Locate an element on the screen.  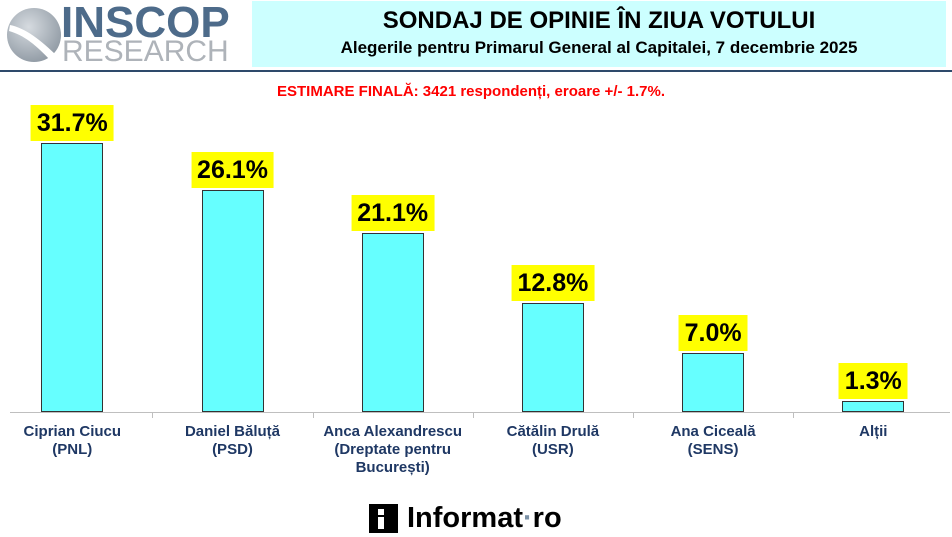
x-axis-line is located at coordinates (480, 412).